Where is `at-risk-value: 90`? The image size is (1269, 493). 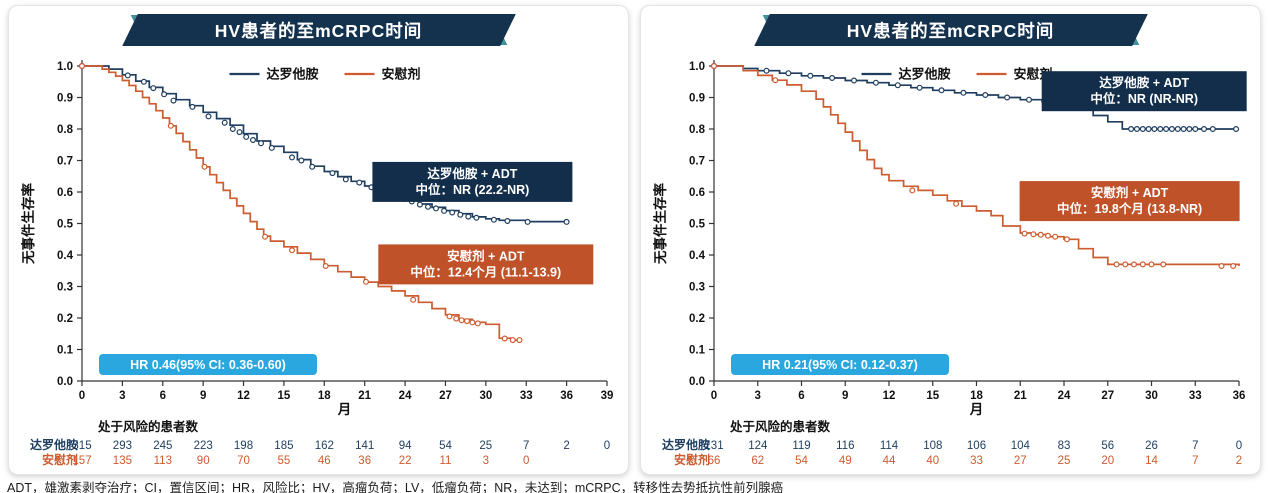
at-risk-value: 90 is located at coordinates (203, 461).